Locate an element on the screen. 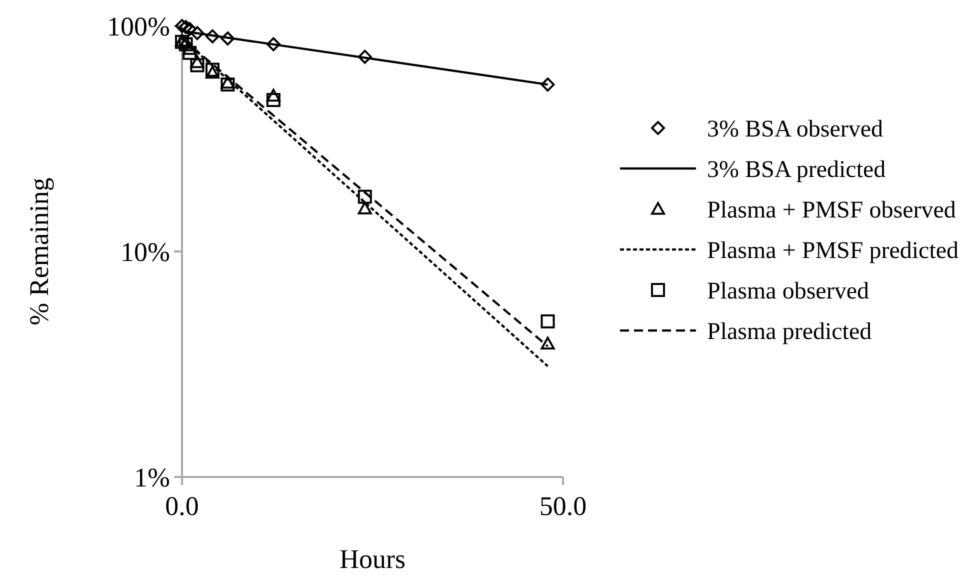 This screenshot has height=580, width=974. x-tick-label: 50.0 is located at coordinates (563, 506).